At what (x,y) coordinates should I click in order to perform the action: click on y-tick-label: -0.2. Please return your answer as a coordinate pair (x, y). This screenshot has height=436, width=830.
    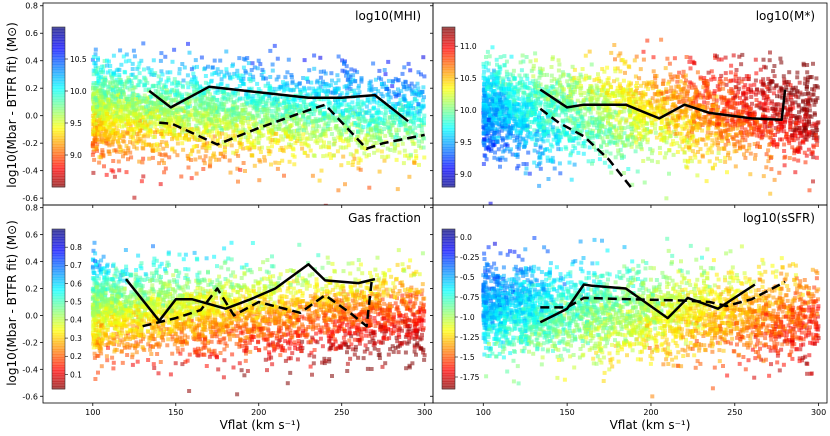
    Looking at the image, I should click on (30, 143).